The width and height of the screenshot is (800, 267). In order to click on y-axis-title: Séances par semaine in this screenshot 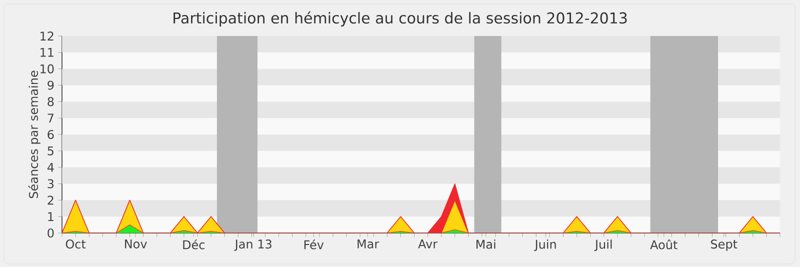, I will do `click(34, 134)`.